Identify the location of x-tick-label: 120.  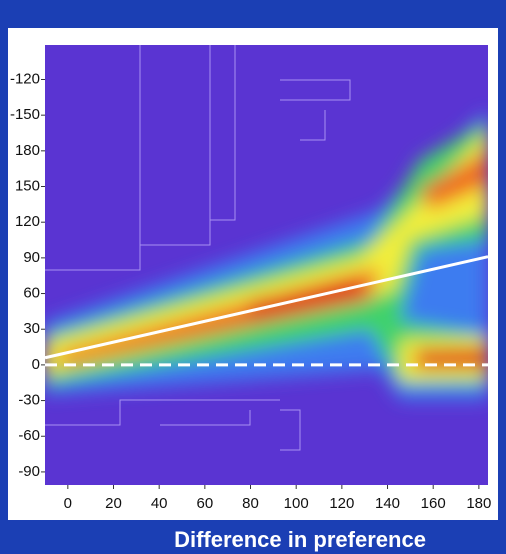
(341, 503).